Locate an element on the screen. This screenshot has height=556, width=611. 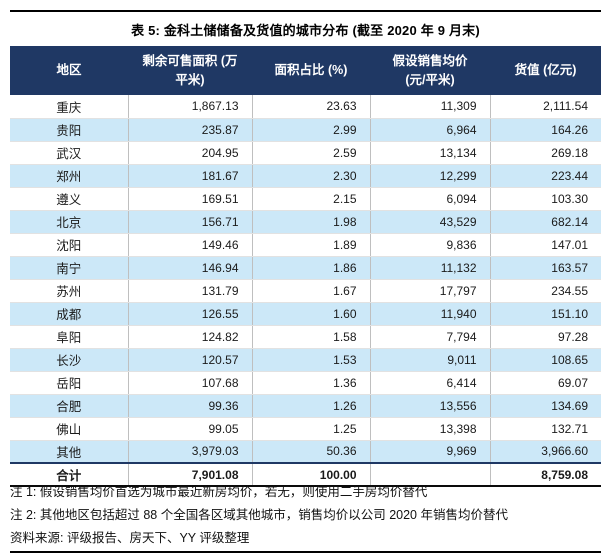
table-row: 苏州 131.79 1.67 17,797 234.55 is located at coordinates (305, 291).